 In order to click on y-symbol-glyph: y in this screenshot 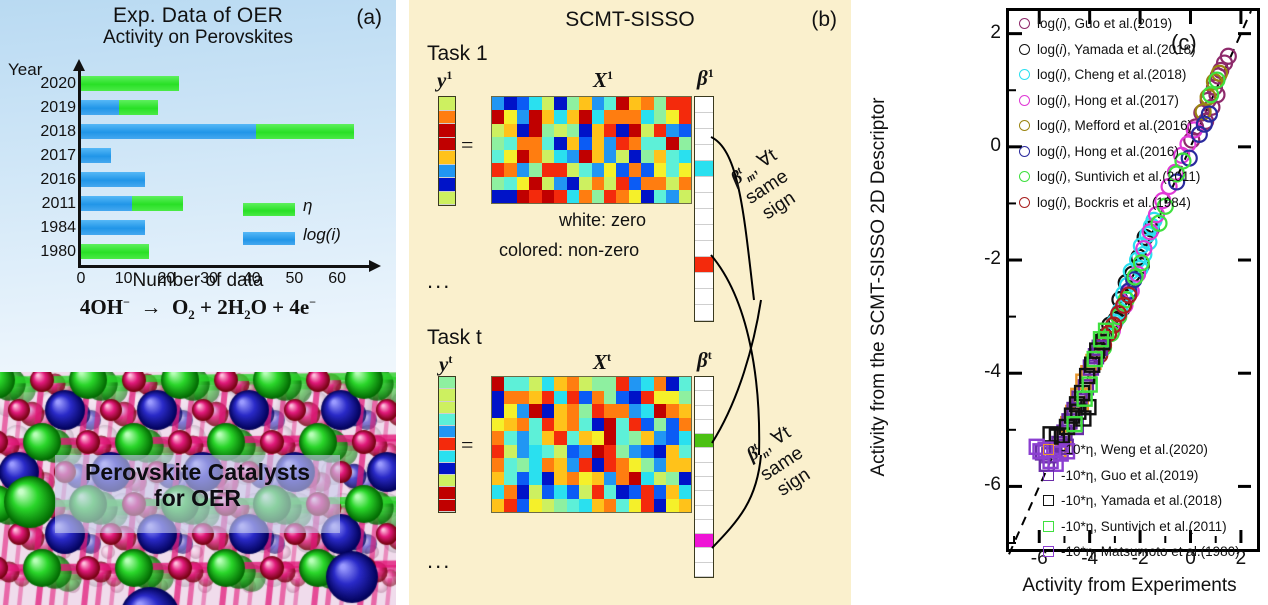, I will do `click(442, 80)`.